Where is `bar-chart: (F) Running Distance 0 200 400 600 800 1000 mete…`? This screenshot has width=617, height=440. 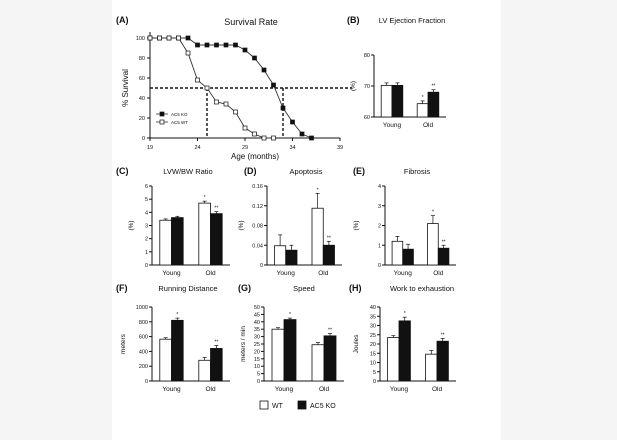
bar-chart: (F) Running Distance 0 200 400 600 800 1000 mete… is located at coordinates (173, 338).